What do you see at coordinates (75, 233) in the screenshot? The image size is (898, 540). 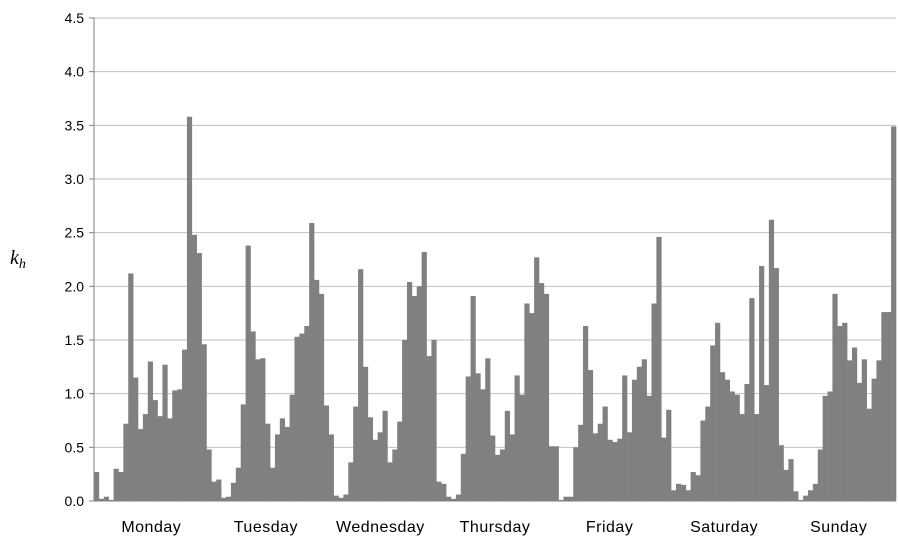 I see `y-tick-label: 2.5` at bounding box center [75, 233].